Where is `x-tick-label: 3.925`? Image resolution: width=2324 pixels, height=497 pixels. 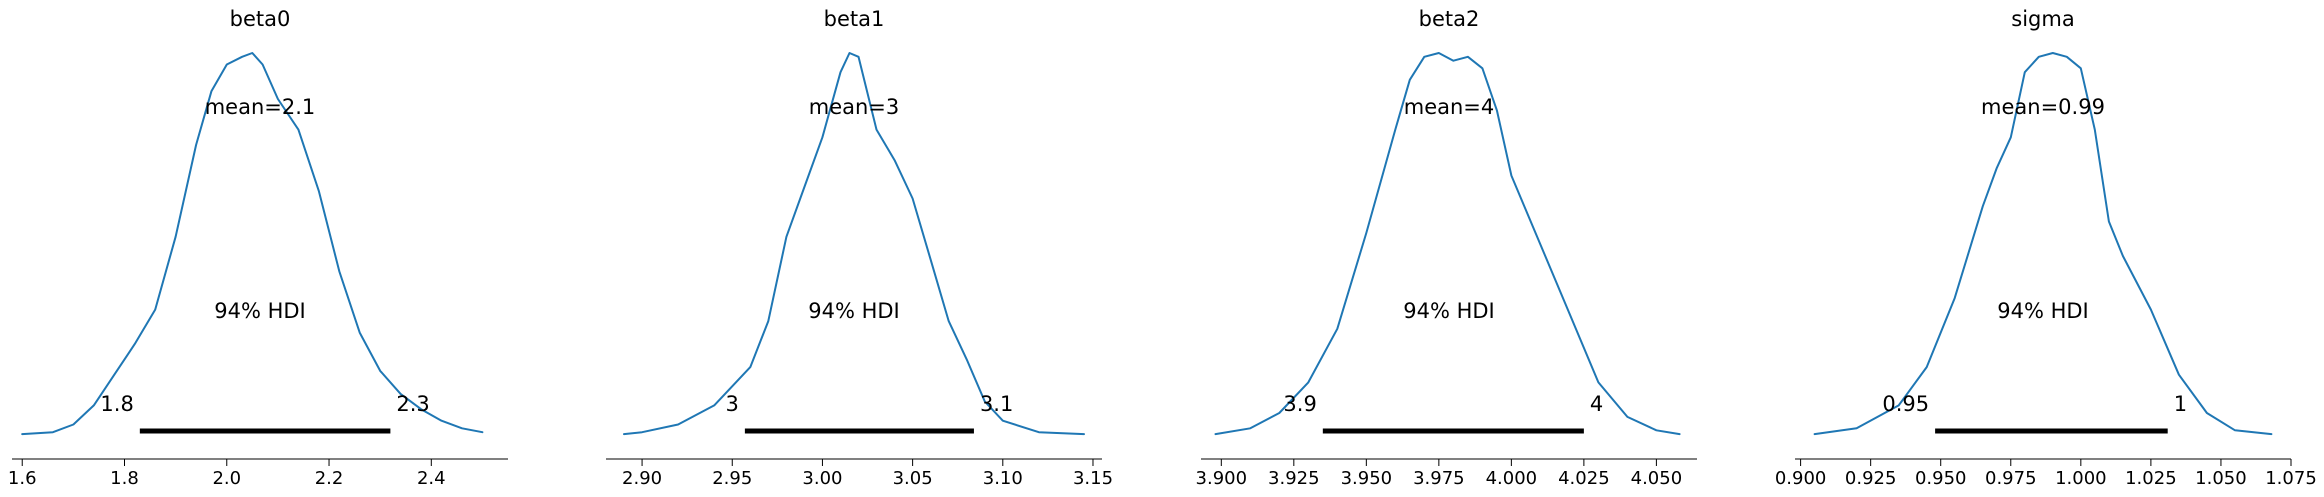
x-tick-label: 3.925 is located at coordinates (1294, 478).